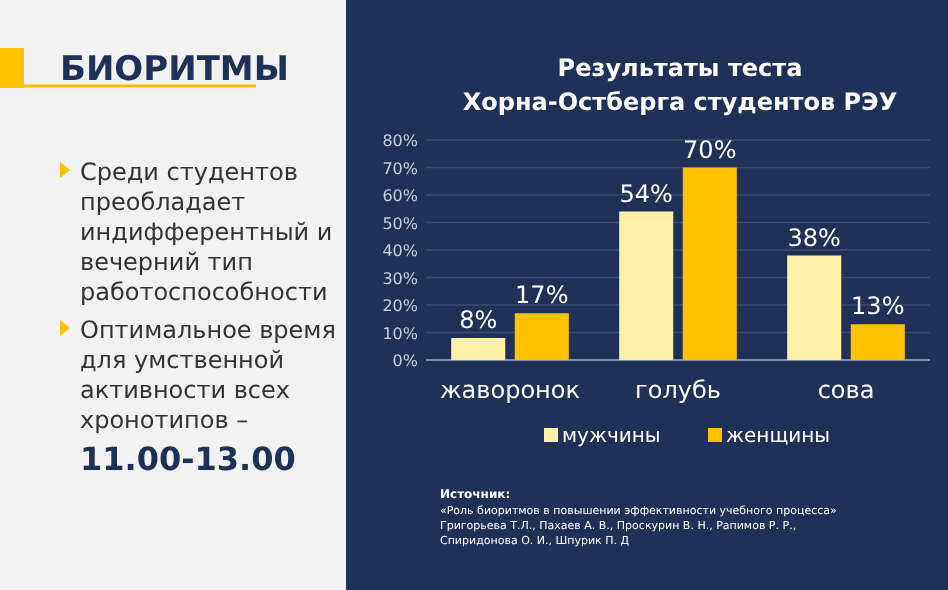  What do you see at coordinates (400, 168) in the screenshot?
I see `y-tick-label: 70%` at bounding box center [400, 168].